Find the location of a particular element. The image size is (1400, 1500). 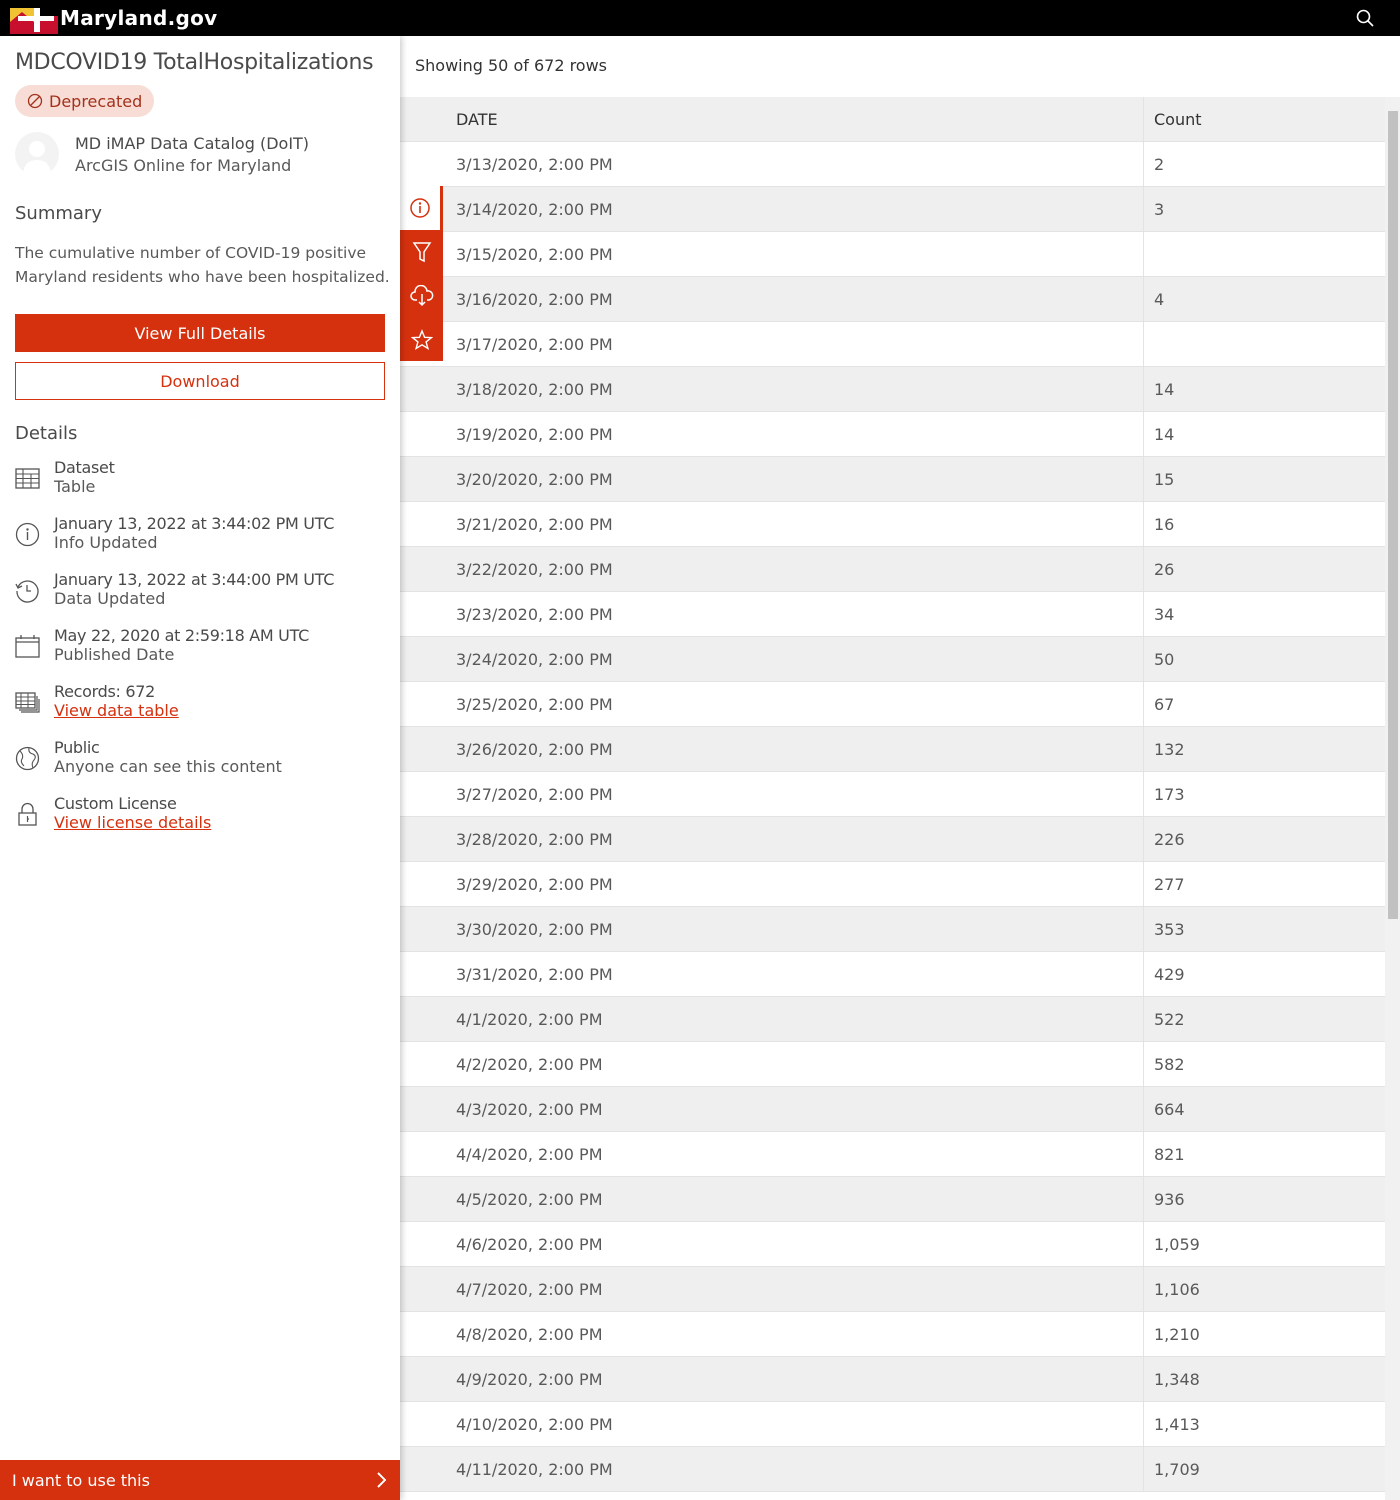

date-cell: 4/6/2020, 2:00 PM is located at coordinates (772, 1244).